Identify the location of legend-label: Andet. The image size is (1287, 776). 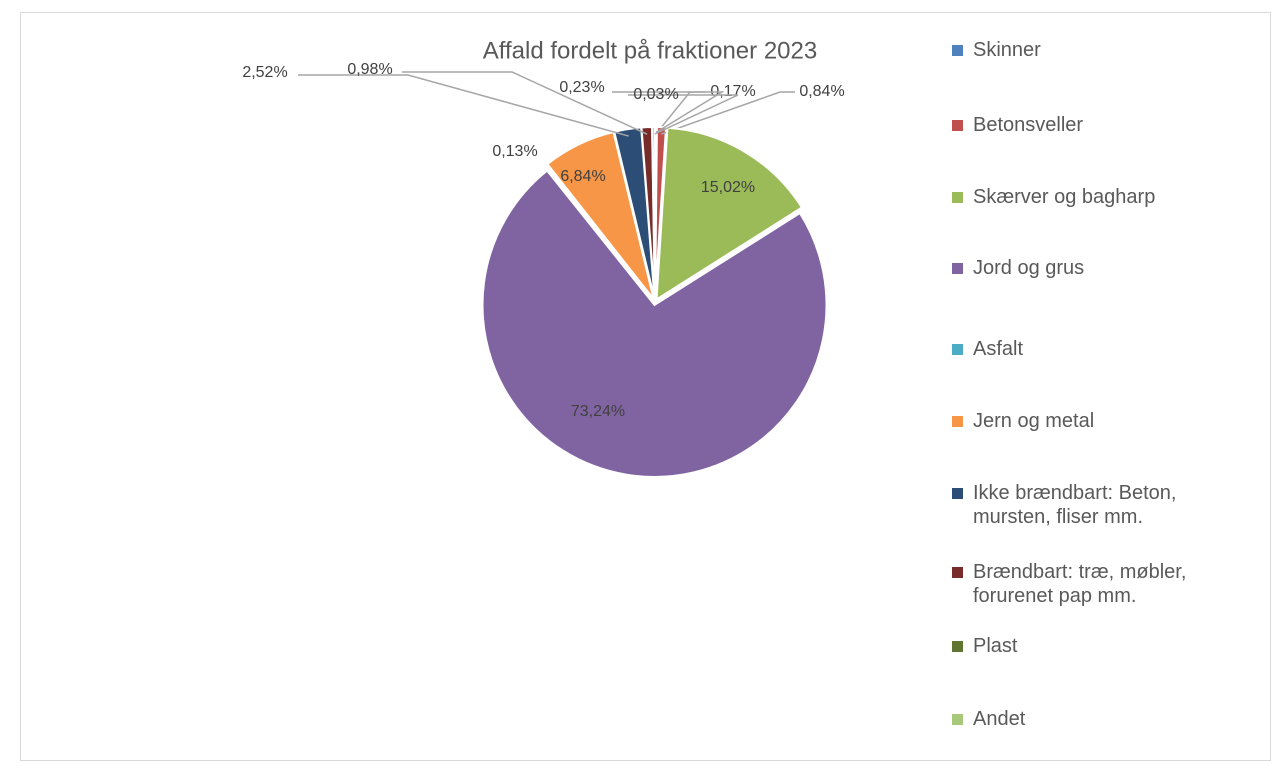
(999, 719).